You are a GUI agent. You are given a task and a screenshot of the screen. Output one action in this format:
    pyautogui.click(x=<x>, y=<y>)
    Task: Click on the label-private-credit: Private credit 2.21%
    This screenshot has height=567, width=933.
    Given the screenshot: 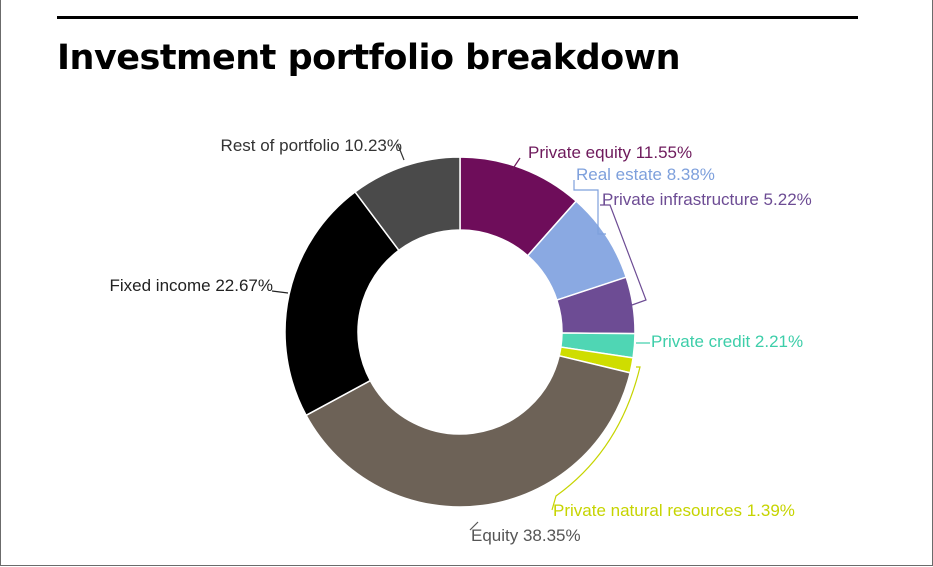 What is the action you would take?
    pyautogui.click(x=727, y=341)
    